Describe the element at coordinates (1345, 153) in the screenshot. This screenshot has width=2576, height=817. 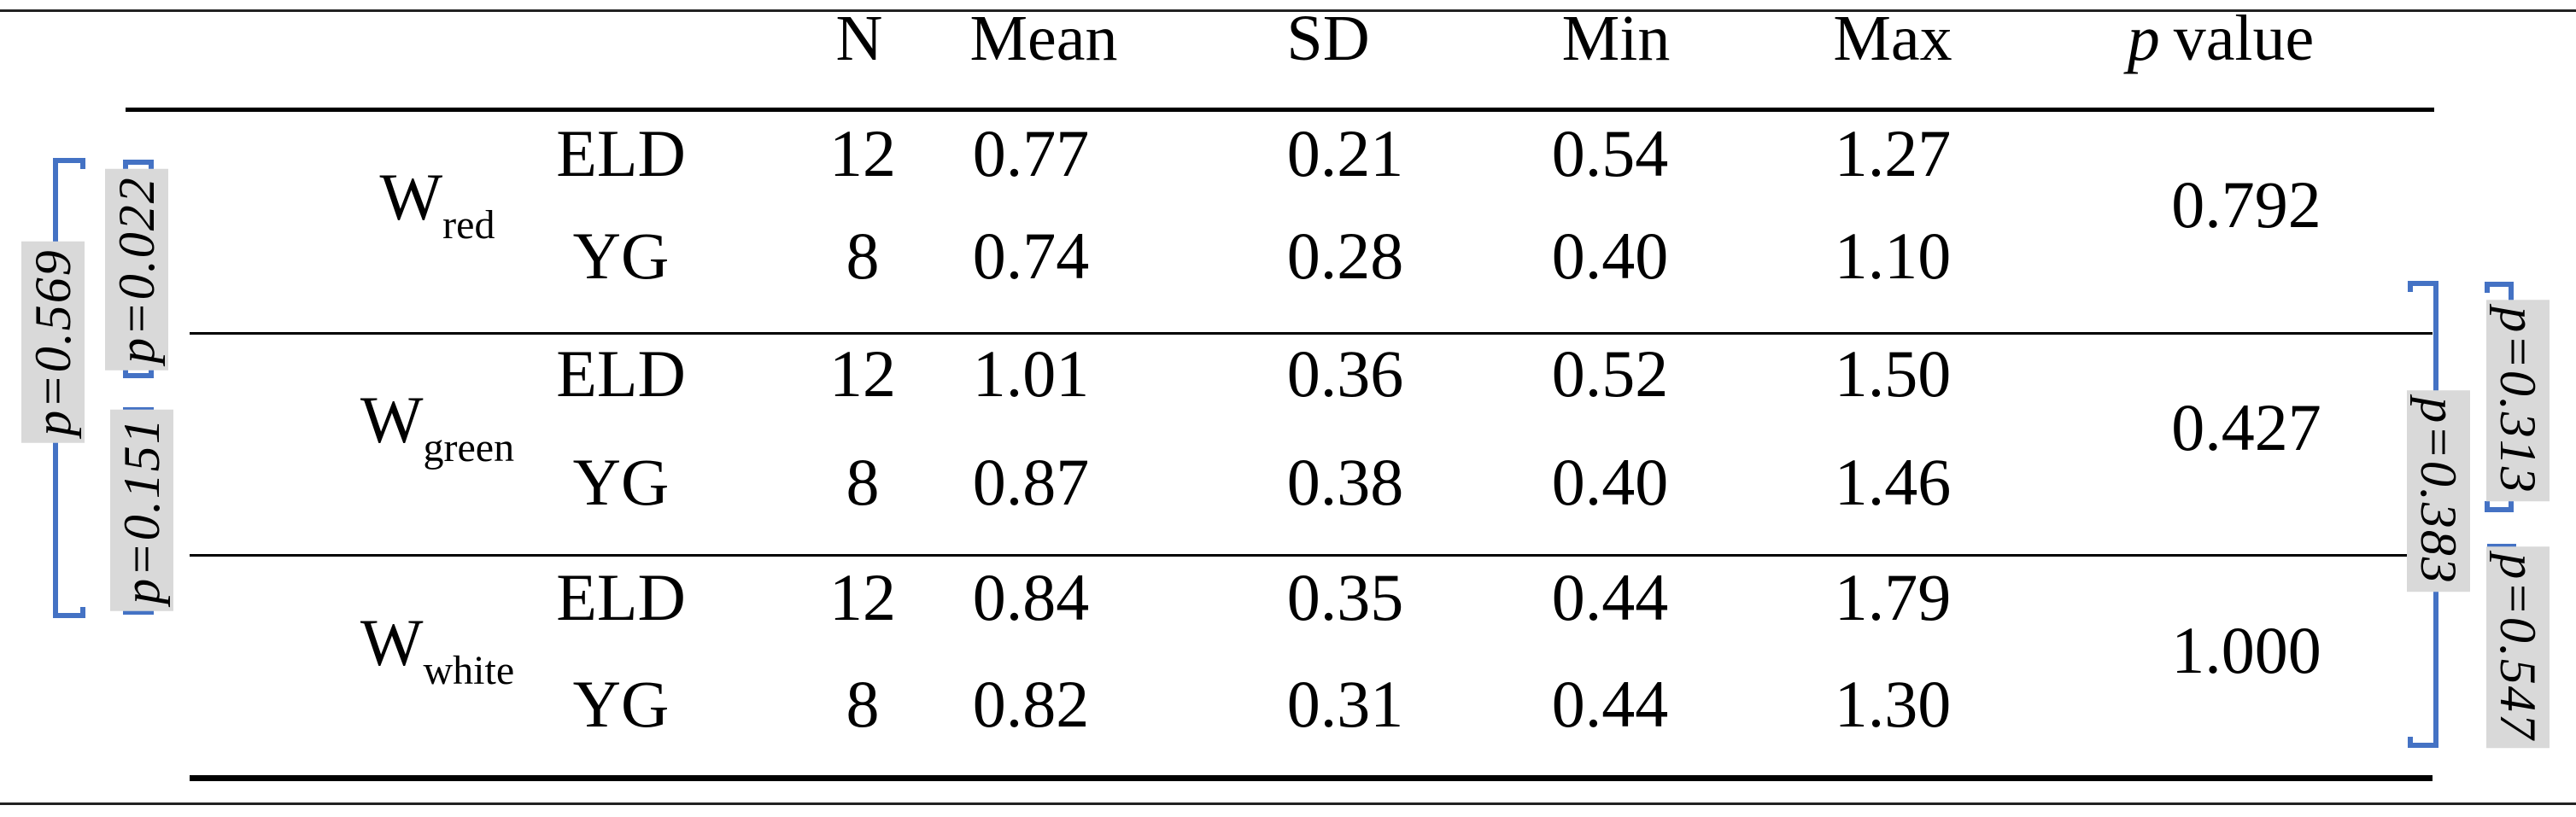
I see `cell-sd: 0.21` at that location.